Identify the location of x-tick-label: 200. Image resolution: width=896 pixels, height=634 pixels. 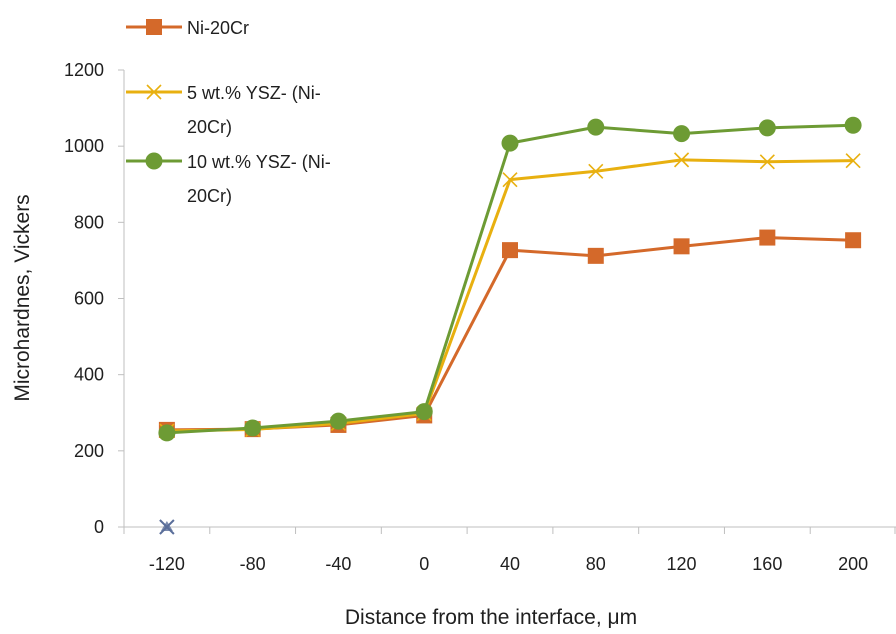
(853, 564).